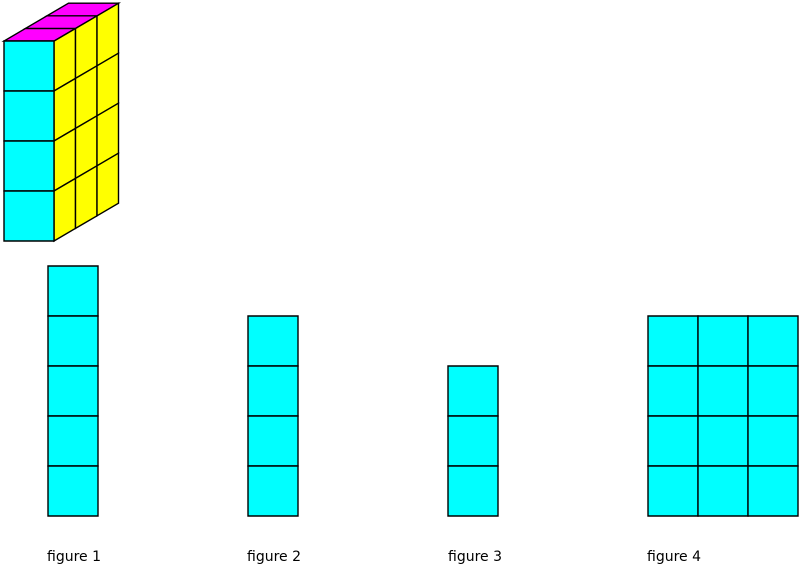 The height and width of the screenshot is (573, 803). What do you see at coordinates (274, 557) in the screenshot?
I see `figure-2-label: figure 2` at bounding box center [274, 557].